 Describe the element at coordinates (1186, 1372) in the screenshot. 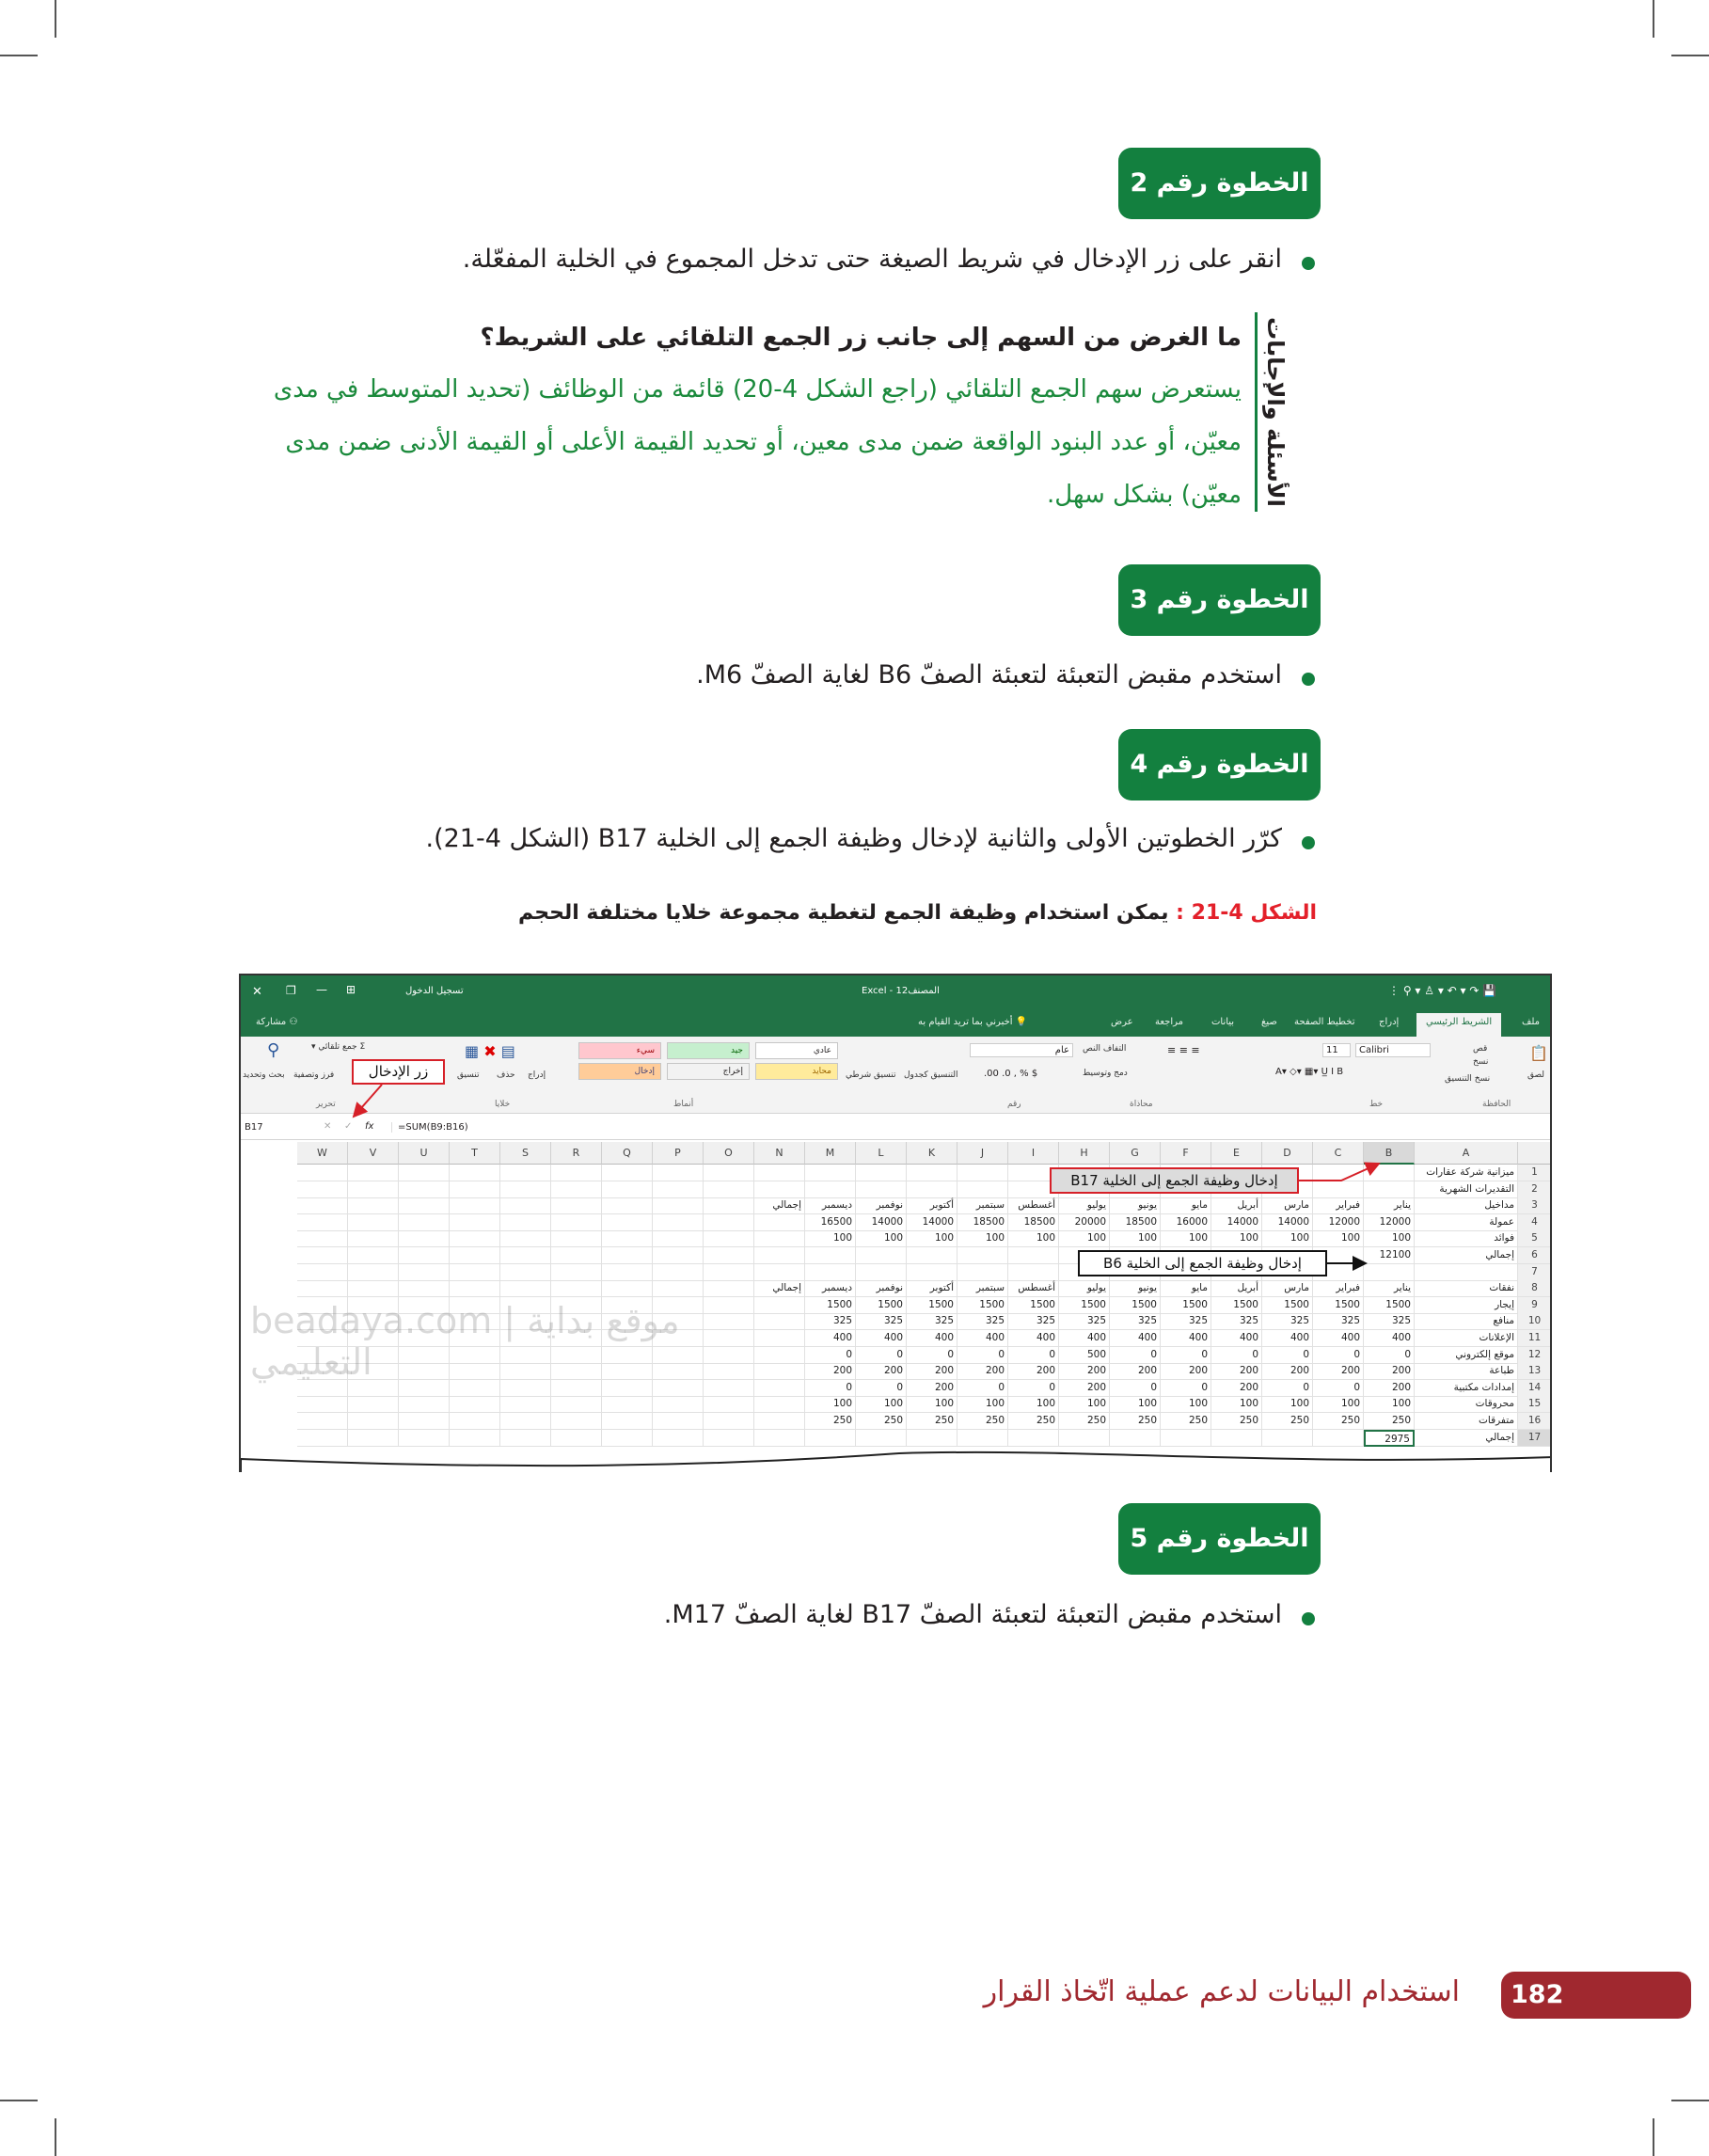

I see `cell-F13: 200` at that location.